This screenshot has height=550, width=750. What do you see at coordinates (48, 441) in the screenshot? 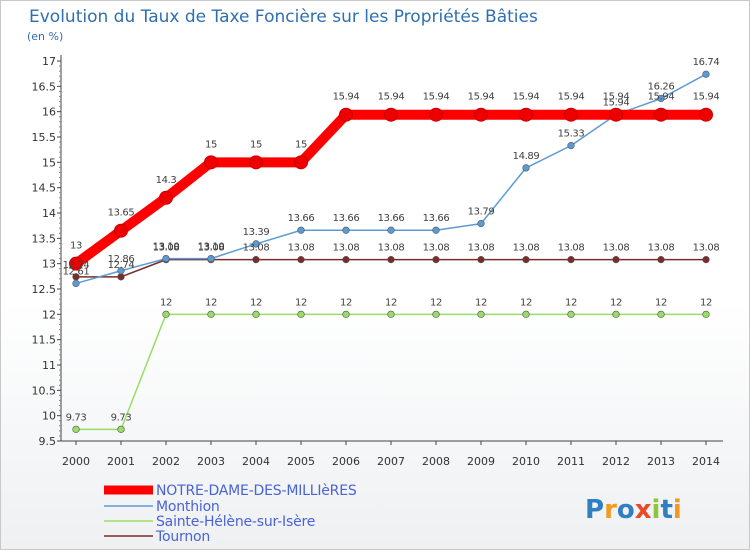
I see `y-tick-label: 9.5` at bounding box center [48, 441].